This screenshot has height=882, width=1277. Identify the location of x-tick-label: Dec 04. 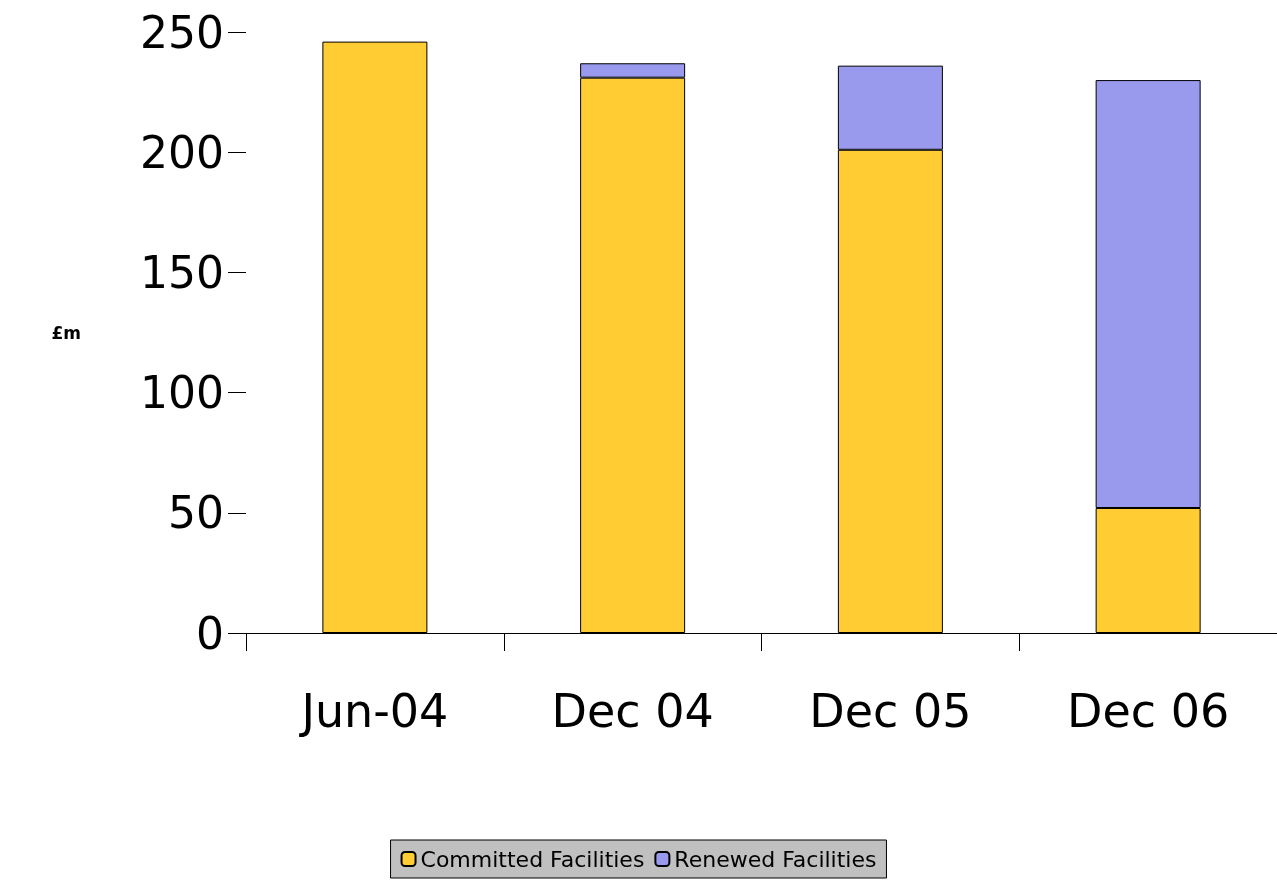
(632, 711).